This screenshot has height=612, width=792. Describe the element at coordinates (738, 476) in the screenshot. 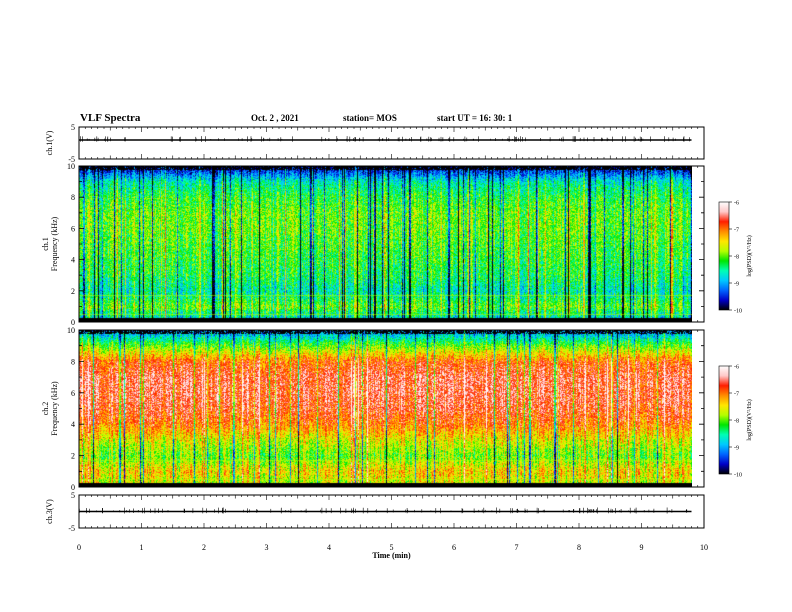

I see `ch2-spectrogram-colorbar-tick: -10` at that location.